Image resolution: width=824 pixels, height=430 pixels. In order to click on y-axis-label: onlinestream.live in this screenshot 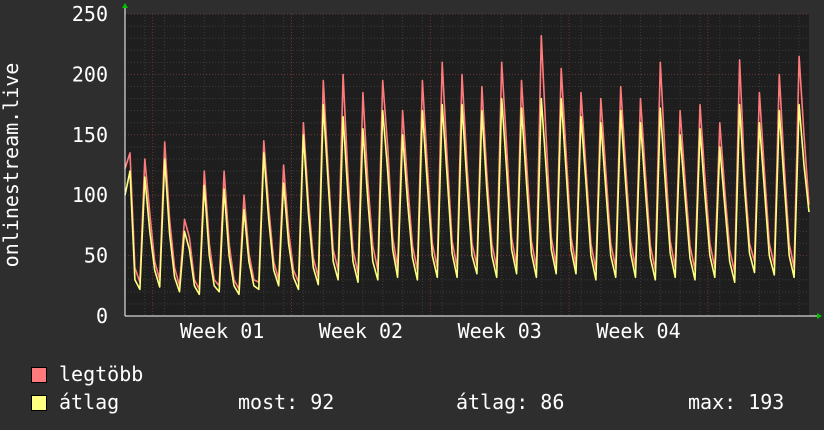, I will do `click(11, 165)`.